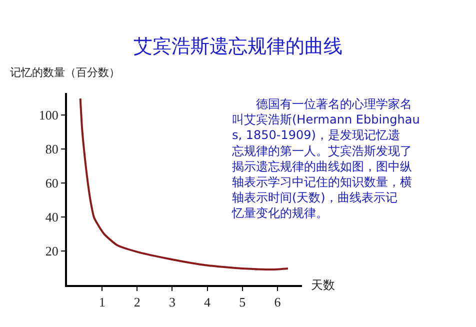 The height and width of the screenshot is (327, 476). I want to click on x-tick-label: 3, so click(172, 302).